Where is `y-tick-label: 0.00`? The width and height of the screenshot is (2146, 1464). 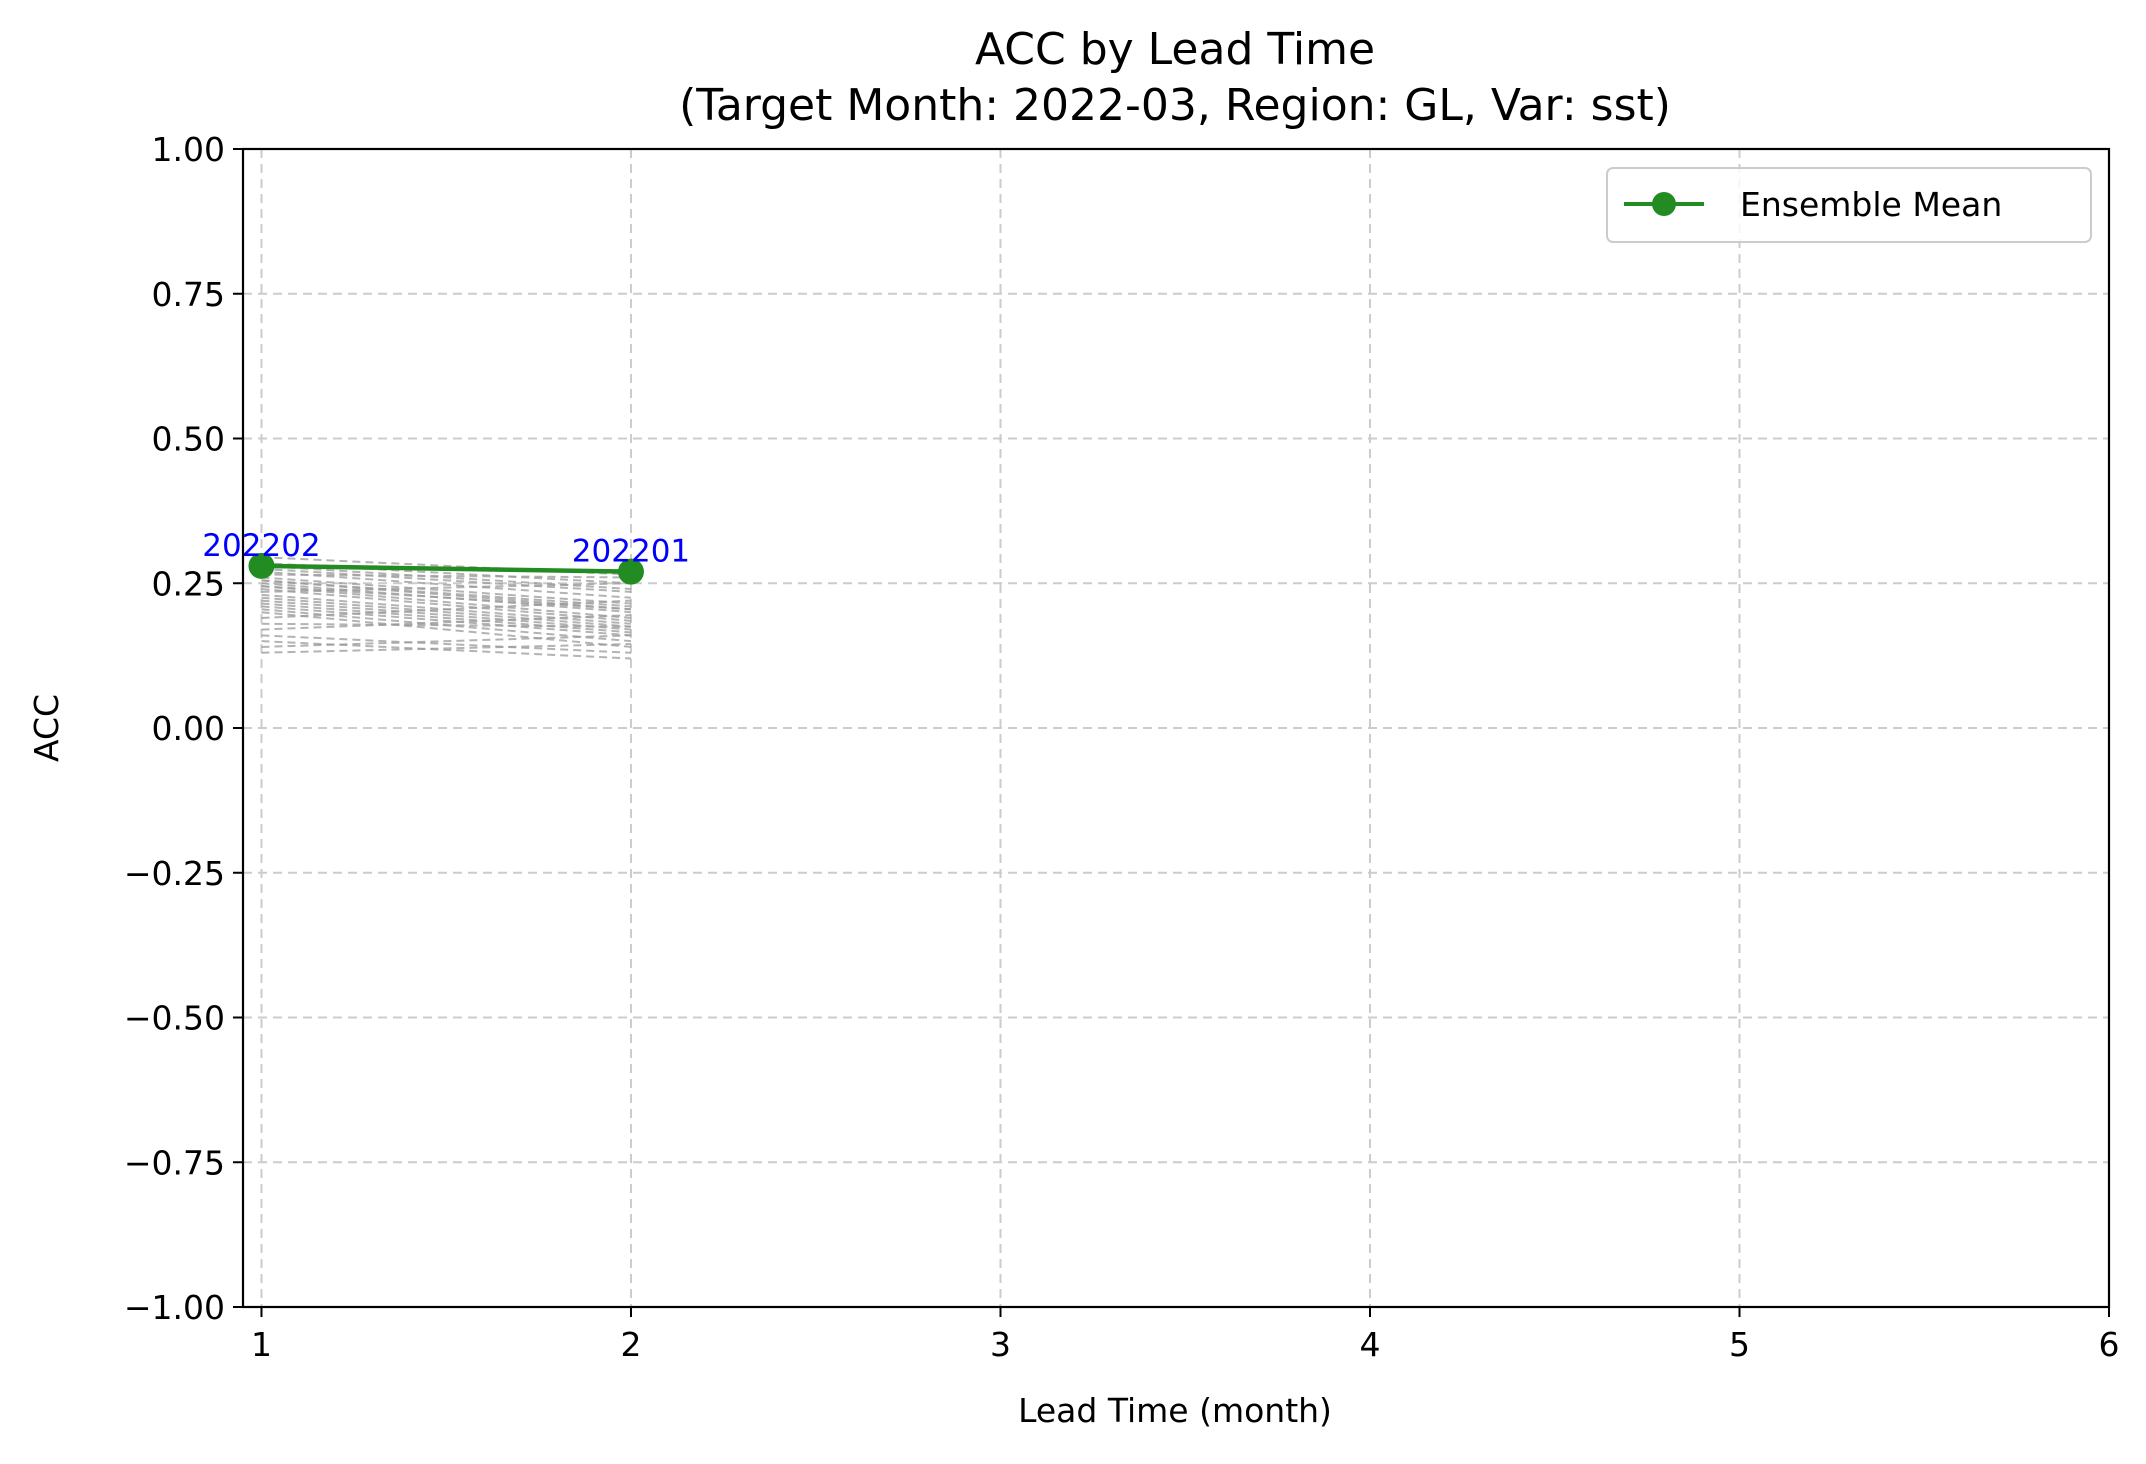 y-tick-label: 0.00 is located at coordinates (188, 728).